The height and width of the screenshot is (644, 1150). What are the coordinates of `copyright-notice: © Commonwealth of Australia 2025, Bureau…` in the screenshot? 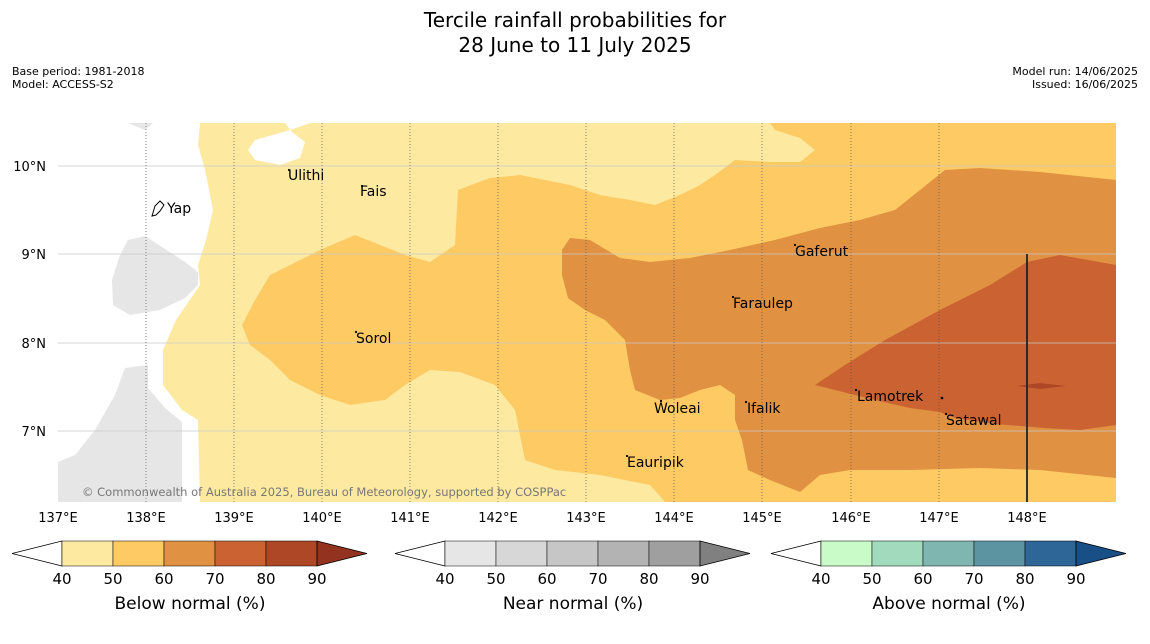 It's located at (324, 492).